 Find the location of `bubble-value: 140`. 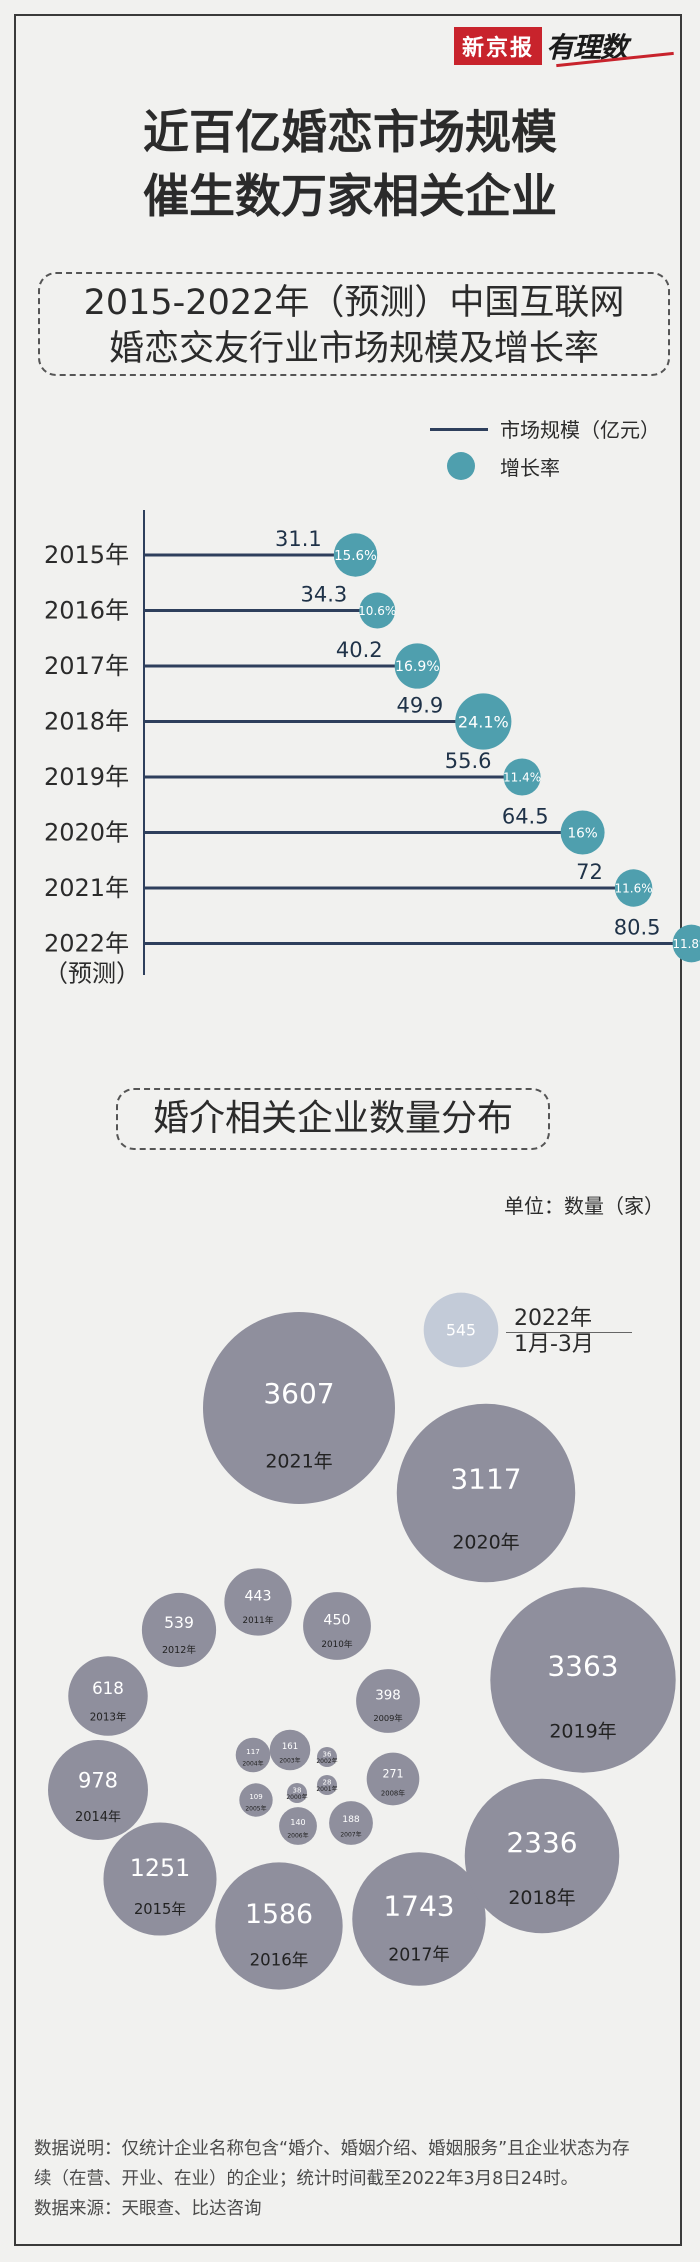

bubble-value: 140 is located at coordinates (297, 1822).